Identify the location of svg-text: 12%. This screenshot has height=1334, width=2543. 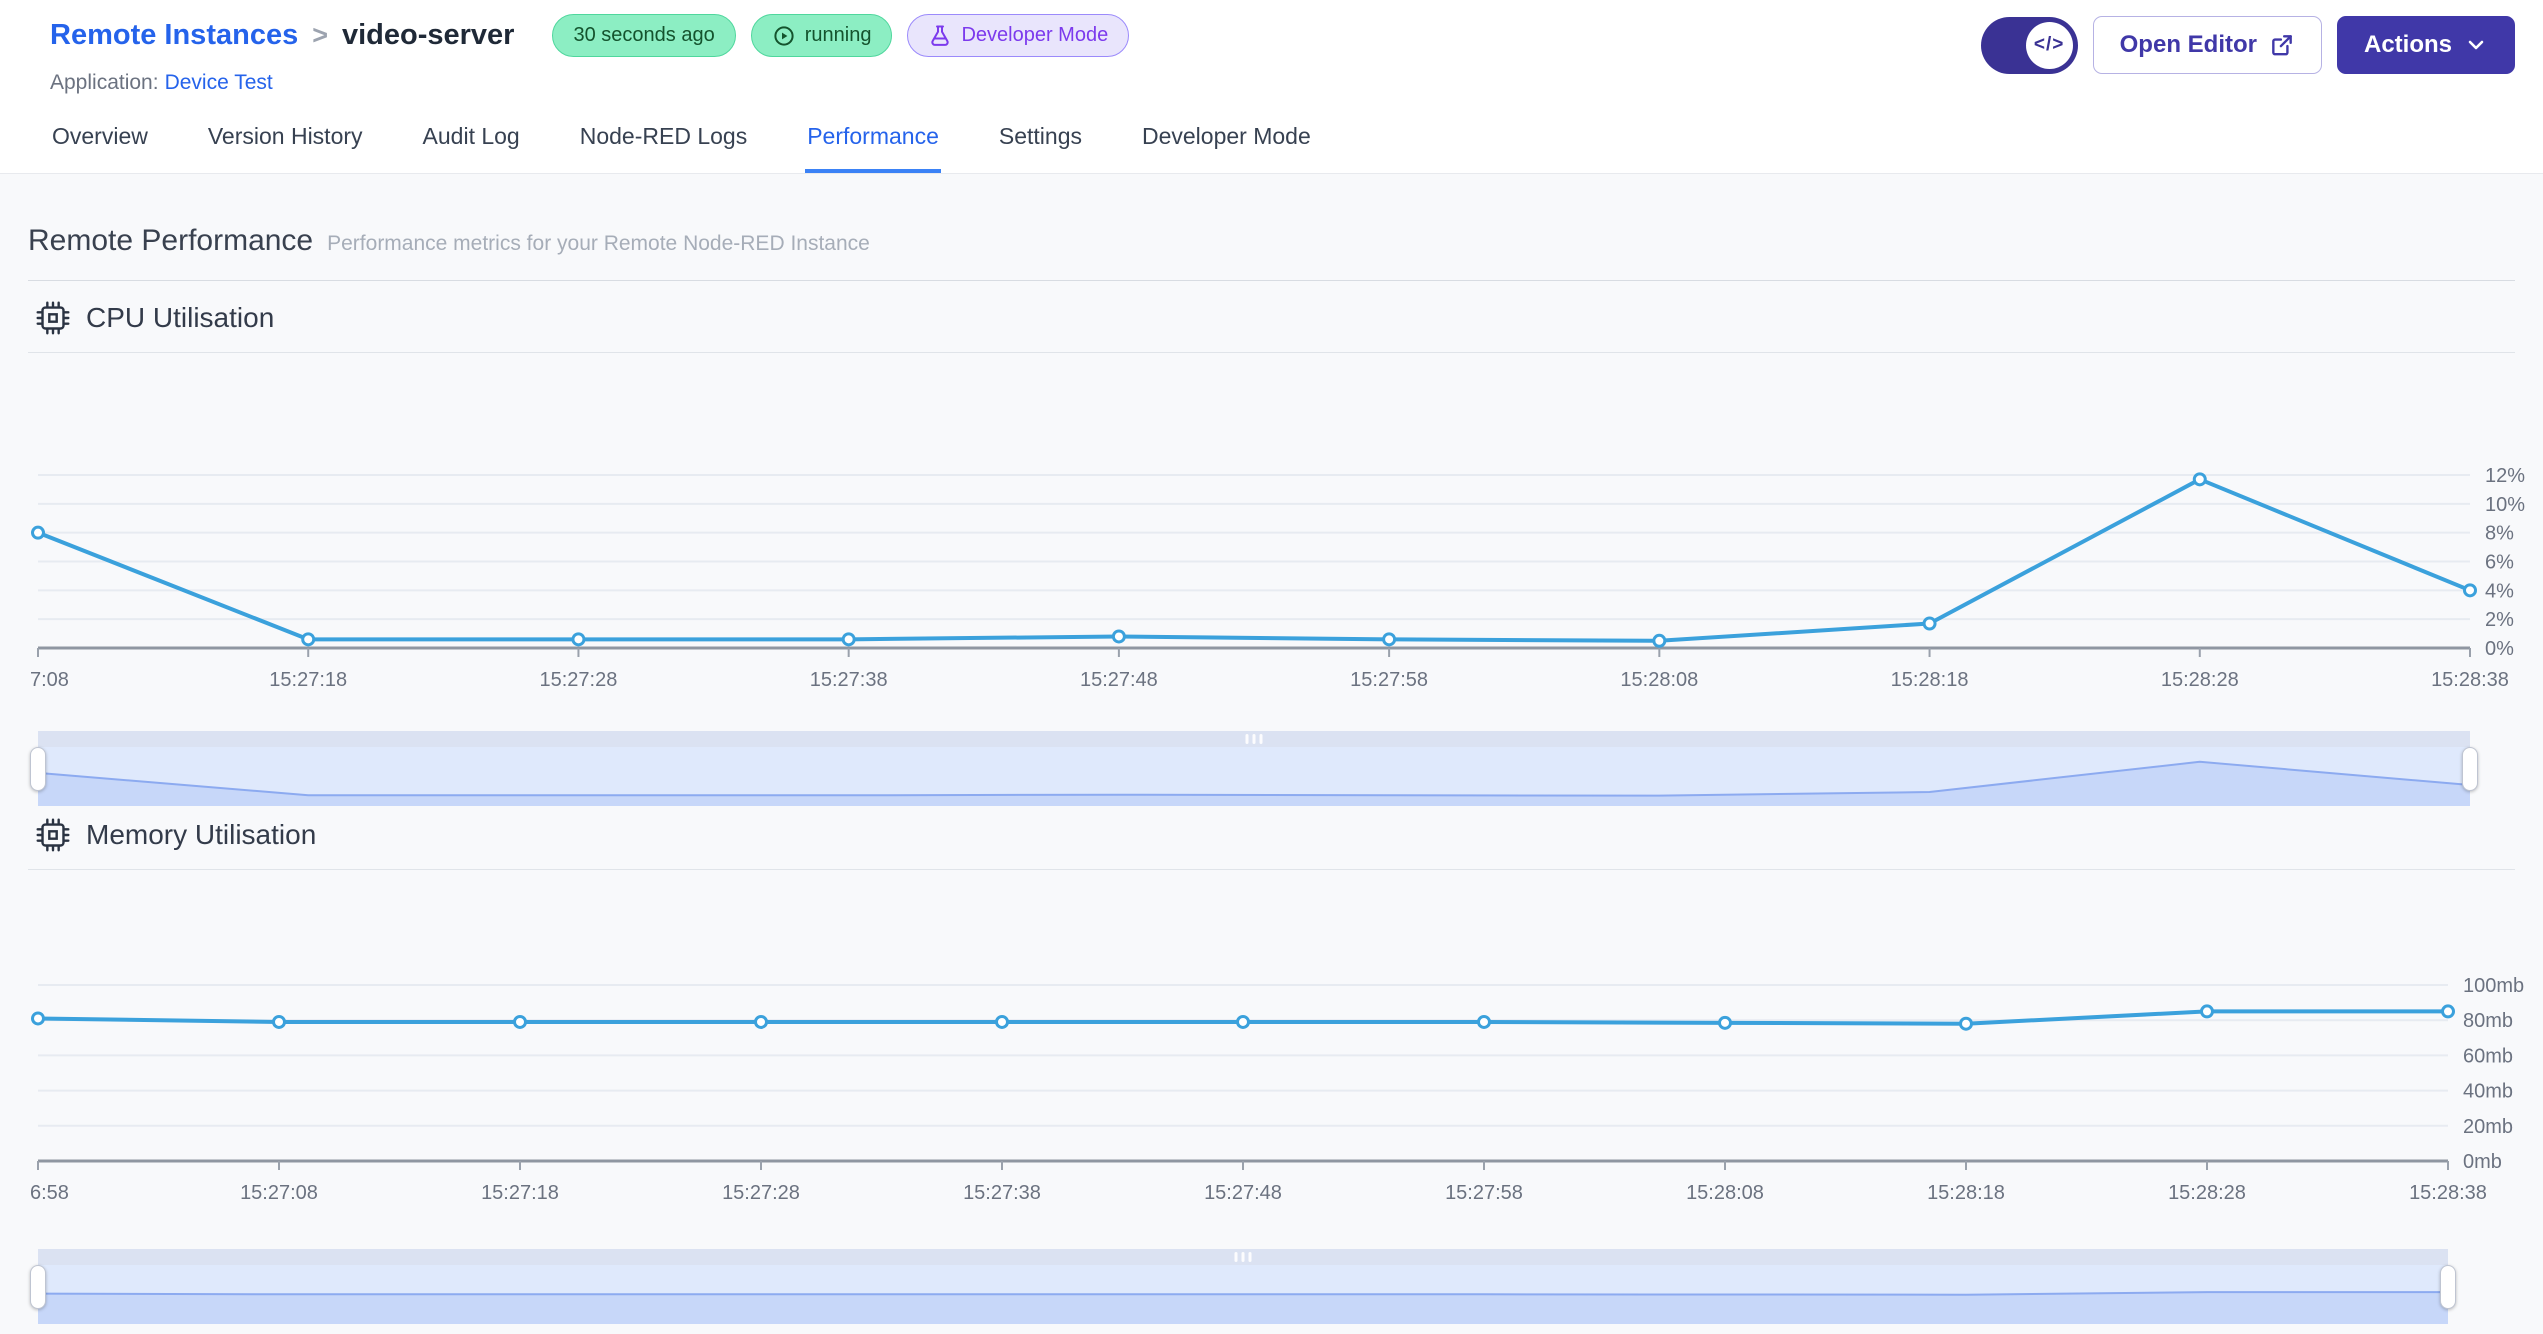
(2505, 476).